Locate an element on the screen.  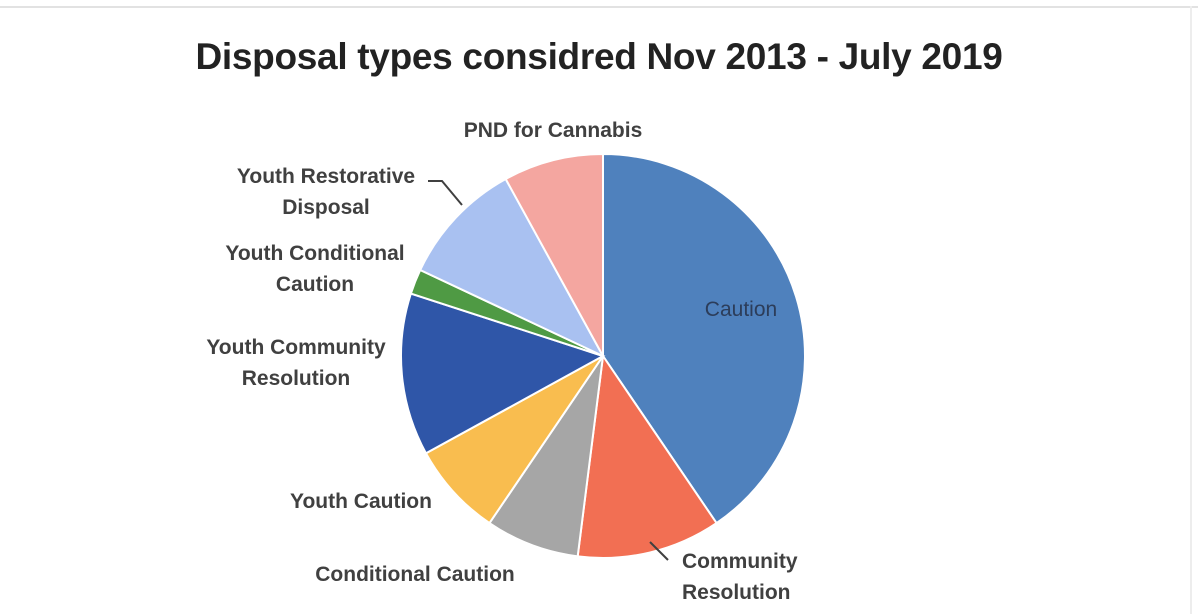
slice-label-4: Youth Caution is located at coordinates (361, 501).